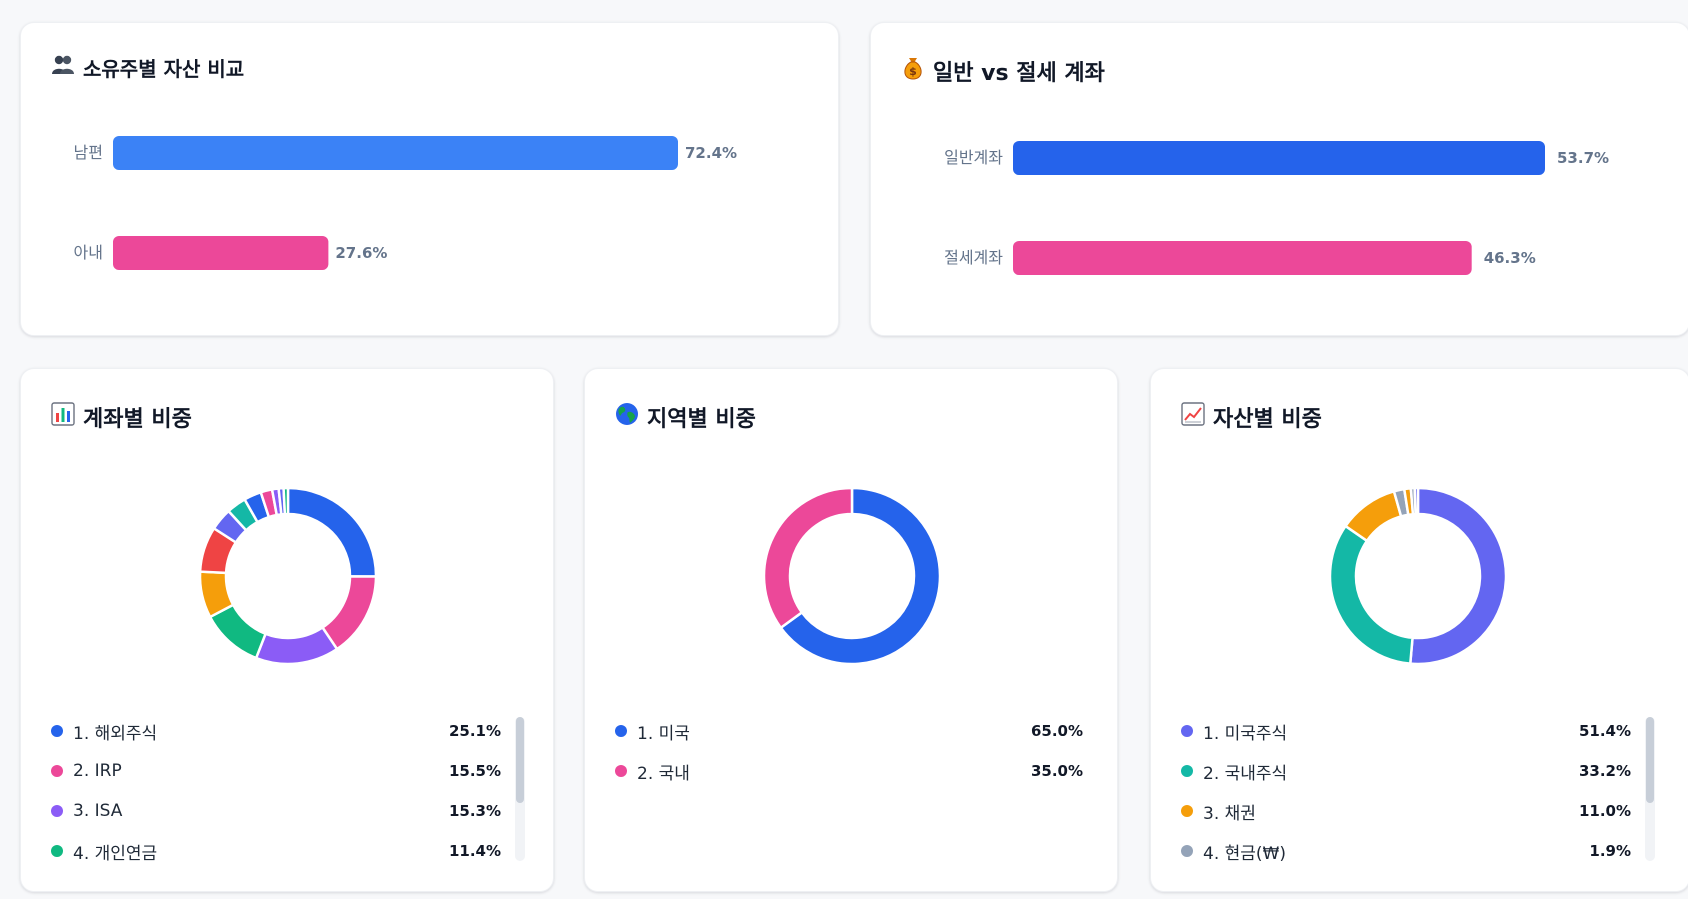  I want to click on legend-item: 2. 국내주식 33.2%, so click(1417, 771).